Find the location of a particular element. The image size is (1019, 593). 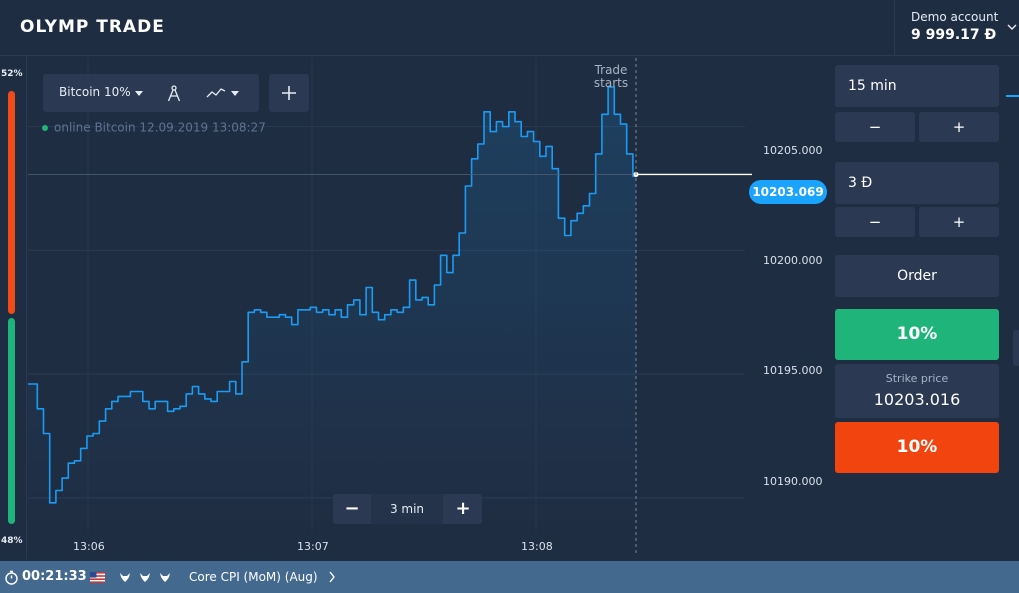

stopwatch-icon is located at coordinates (11, 577).